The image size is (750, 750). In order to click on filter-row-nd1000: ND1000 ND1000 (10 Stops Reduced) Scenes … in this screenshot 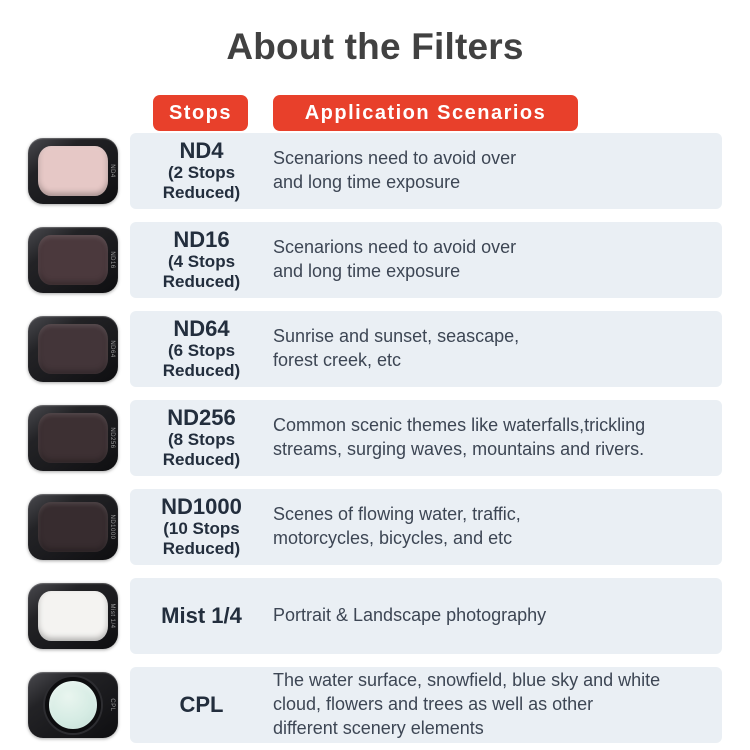, I will do `click(375, 527)`.